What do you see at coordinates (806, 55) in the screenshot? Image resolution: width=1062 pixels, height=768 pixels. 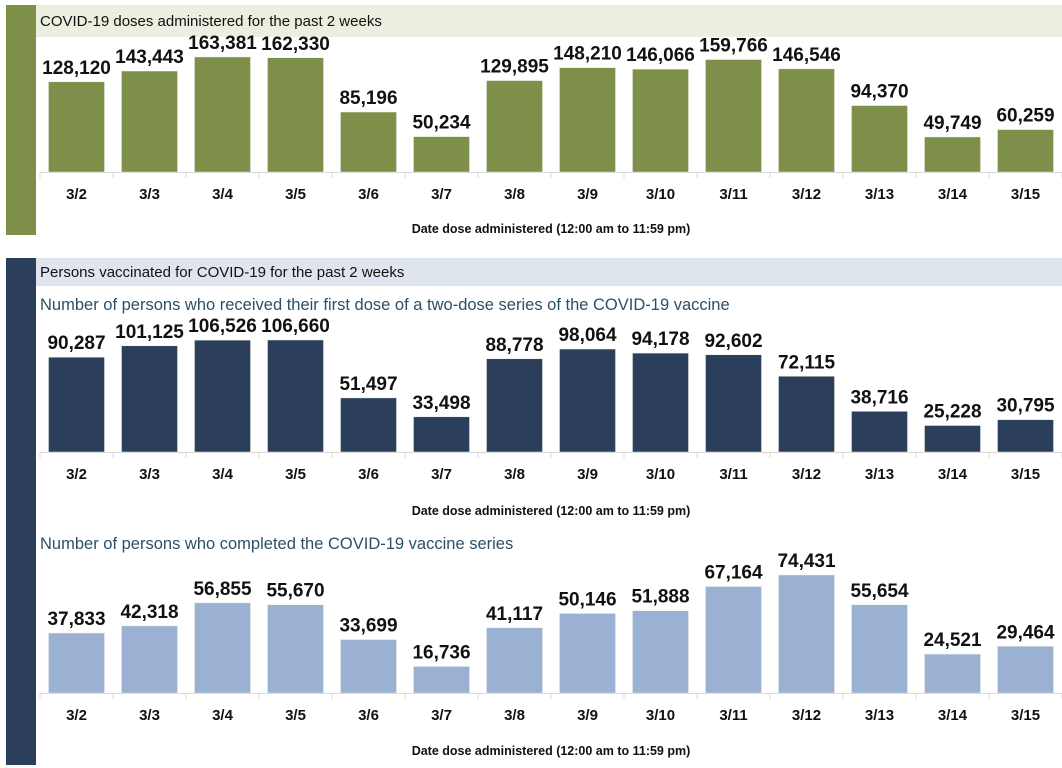 I see `doses-value-label: 146,546` at bounding box center [806, 55].